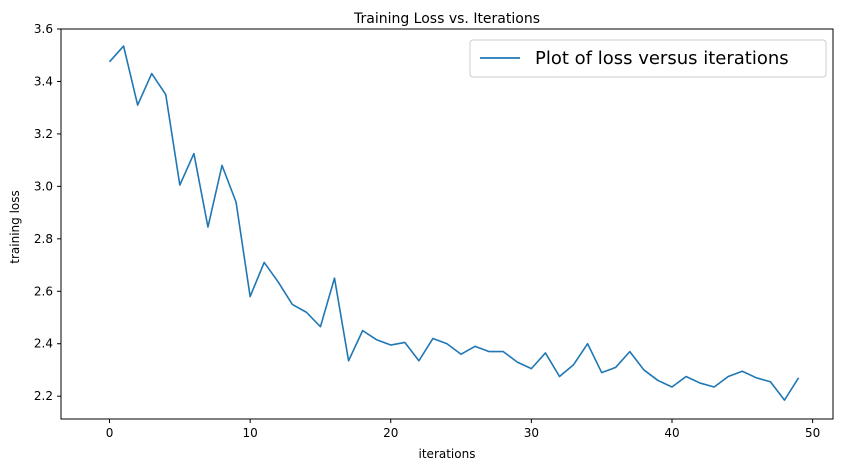 The width and height of the screenshot is (846, 470). Describe the element at coordinates (43, 291) in the screenshot. I see `y-tick-label: 2.6` at that location.